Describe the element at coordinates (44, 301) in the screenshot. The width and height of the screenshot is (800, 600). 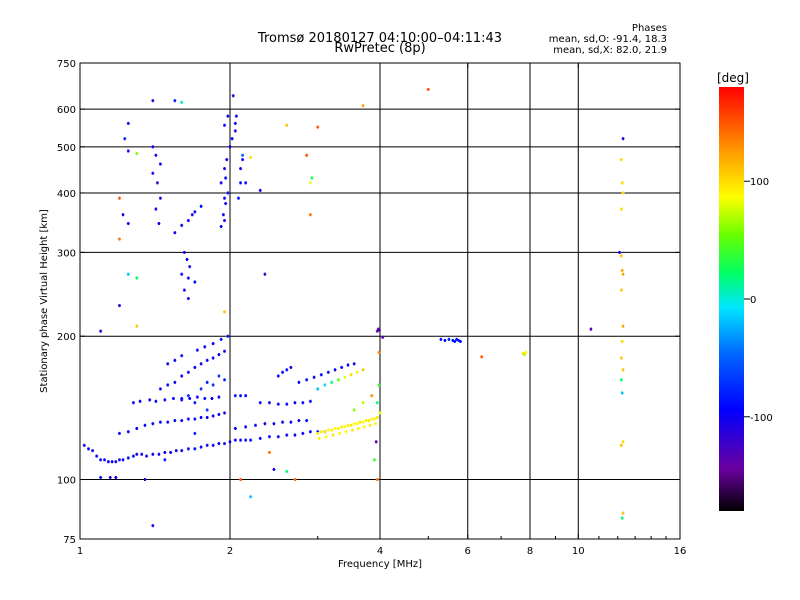
I see `y-axis-label: Stationary phase Virtual Height [km]` at that location.